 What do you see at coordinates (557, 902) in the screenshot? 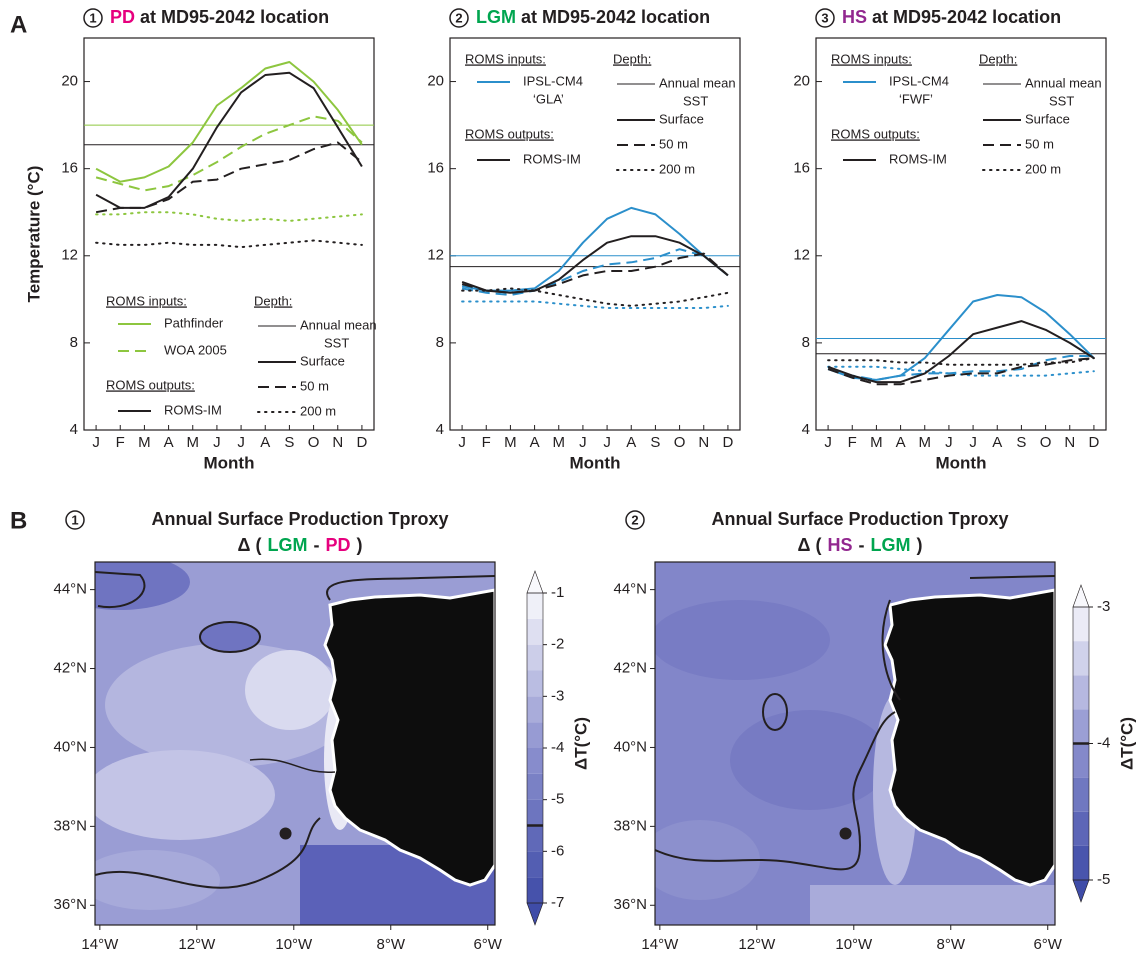
I see `colorbar-tick-label: -7` at bounding box center [557, 902].